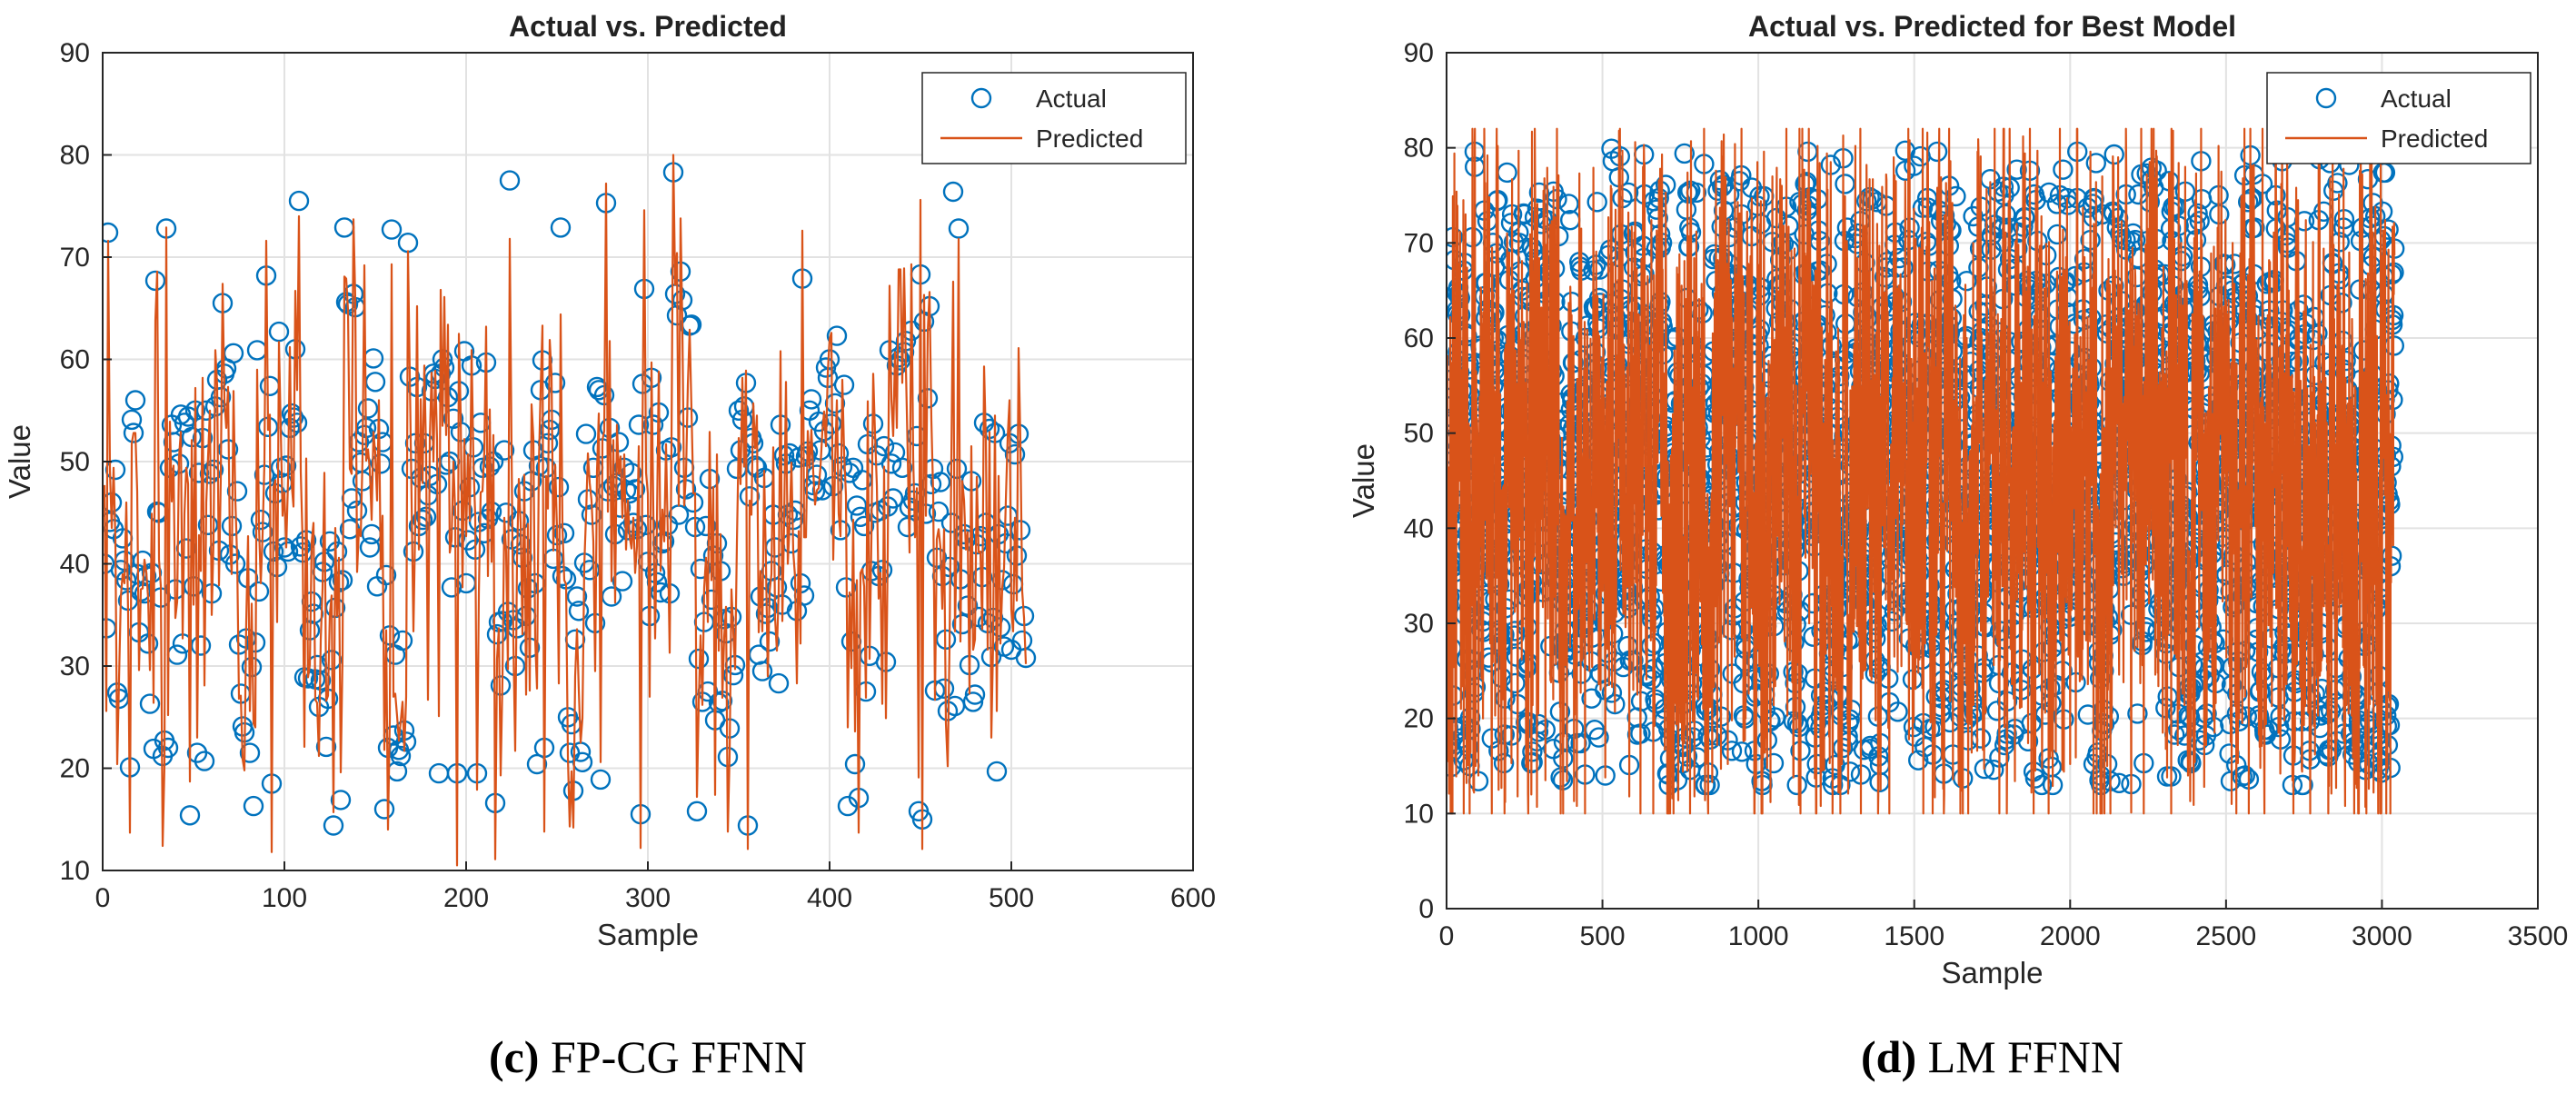 The width and height of the screenshot is (2576, 1094). What do you see at coordinates (1071, 99) in the screenshot?
I see `legend-actual-label: Actual` at bounding box center [1071, 99].